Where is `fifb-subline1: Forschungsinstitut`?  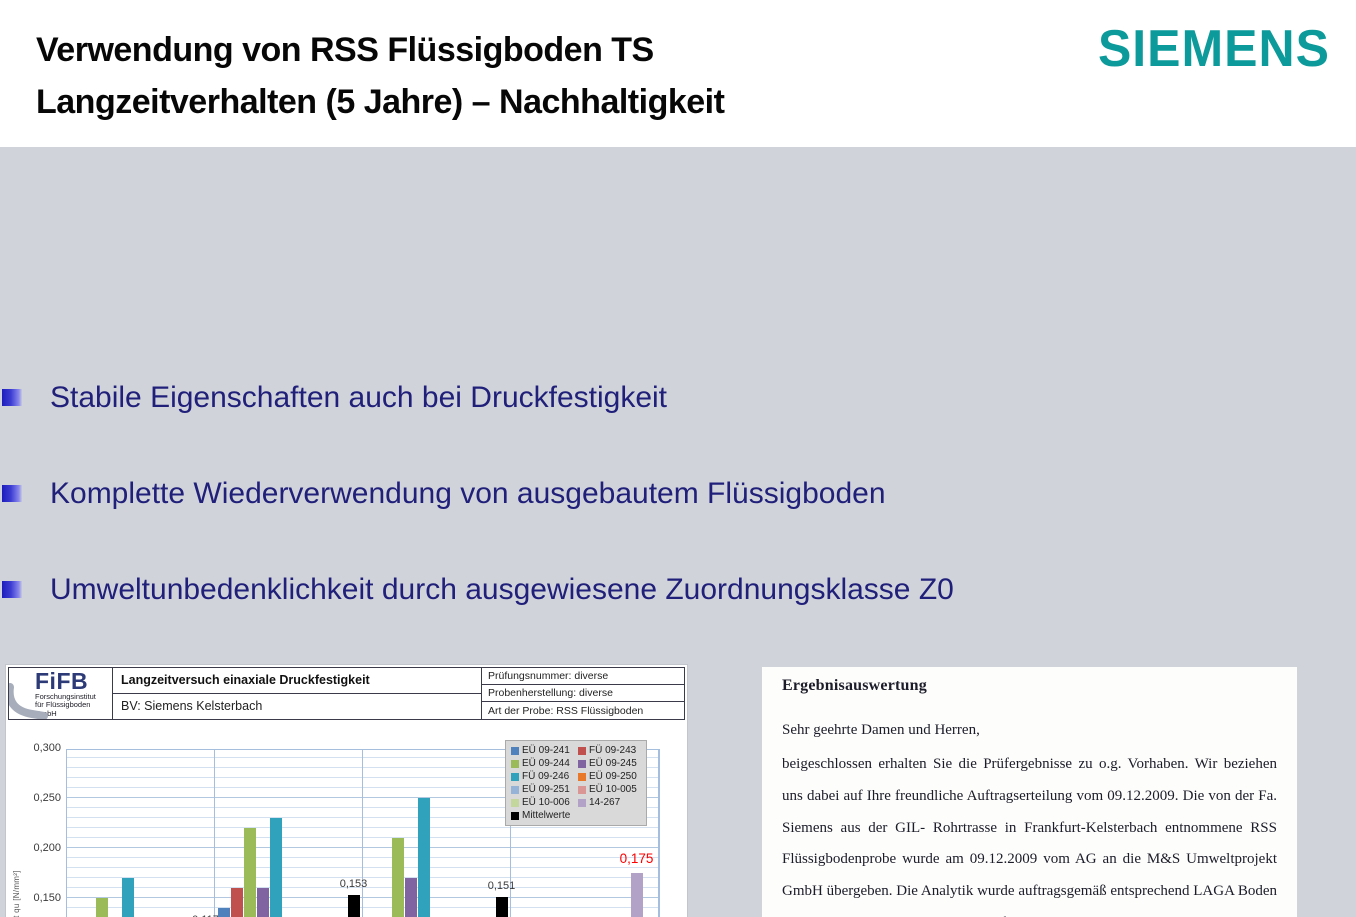 fifb-subline1: Forschungsinstitut is located at coordinates (65, 696).